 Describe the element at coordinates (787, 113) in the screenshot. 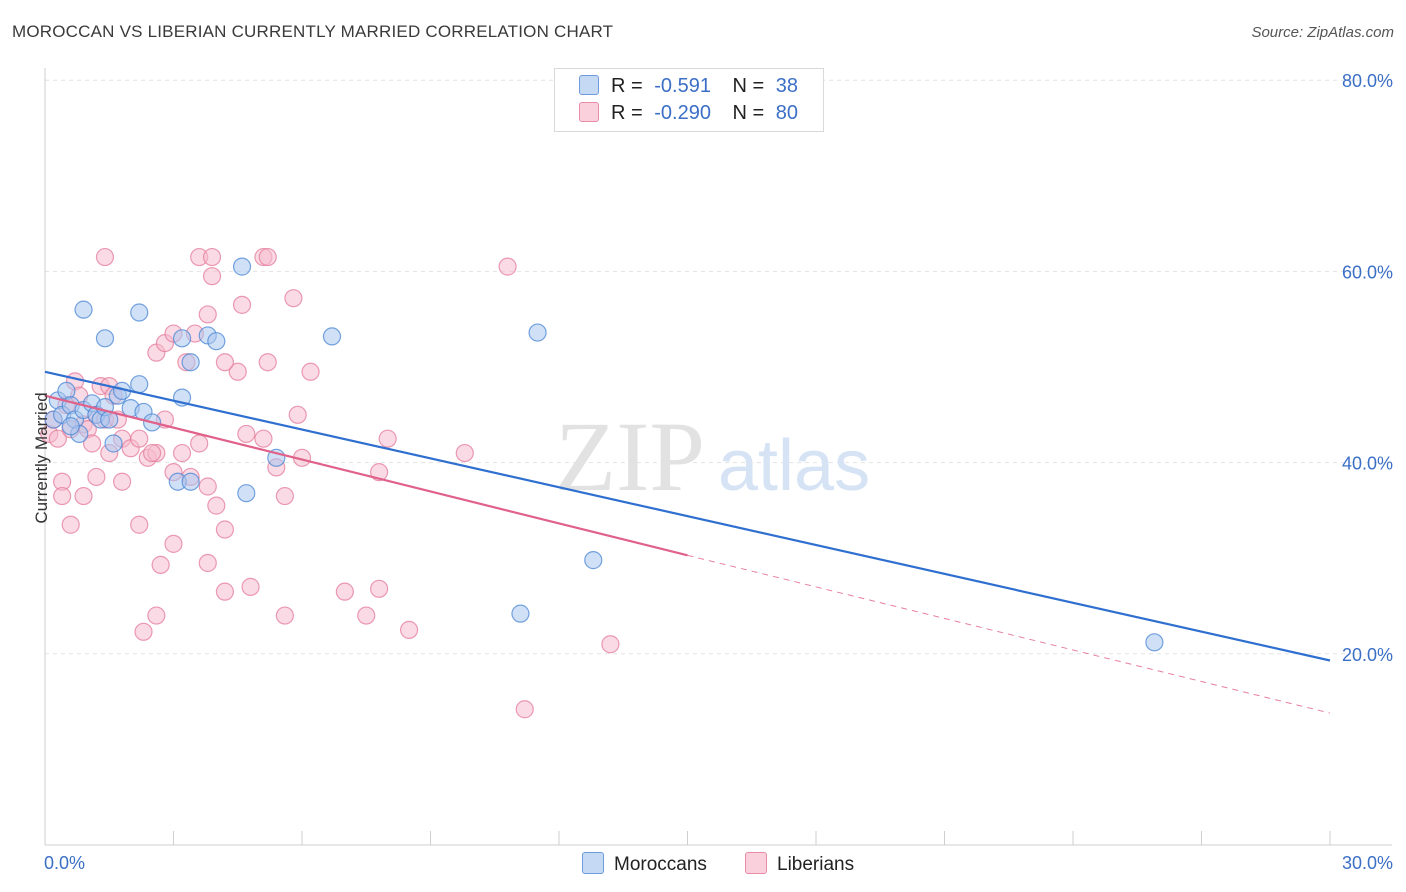

I see `legend-n-value-2: 80` at that location.